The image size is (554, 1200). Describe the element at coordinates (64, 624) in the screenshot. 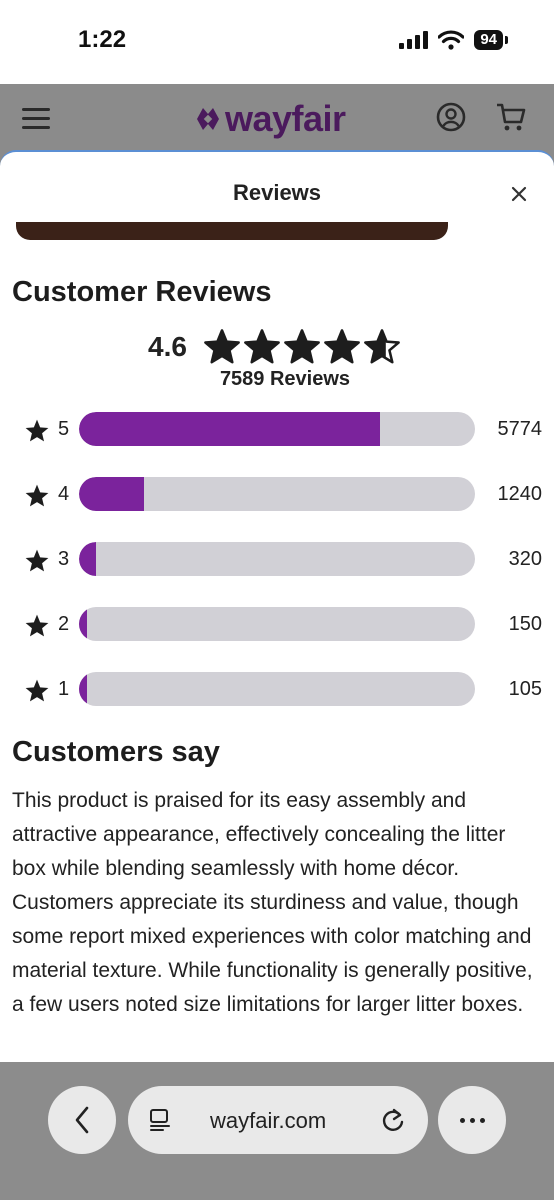

I see `histogram-star-label: 2` at that location.